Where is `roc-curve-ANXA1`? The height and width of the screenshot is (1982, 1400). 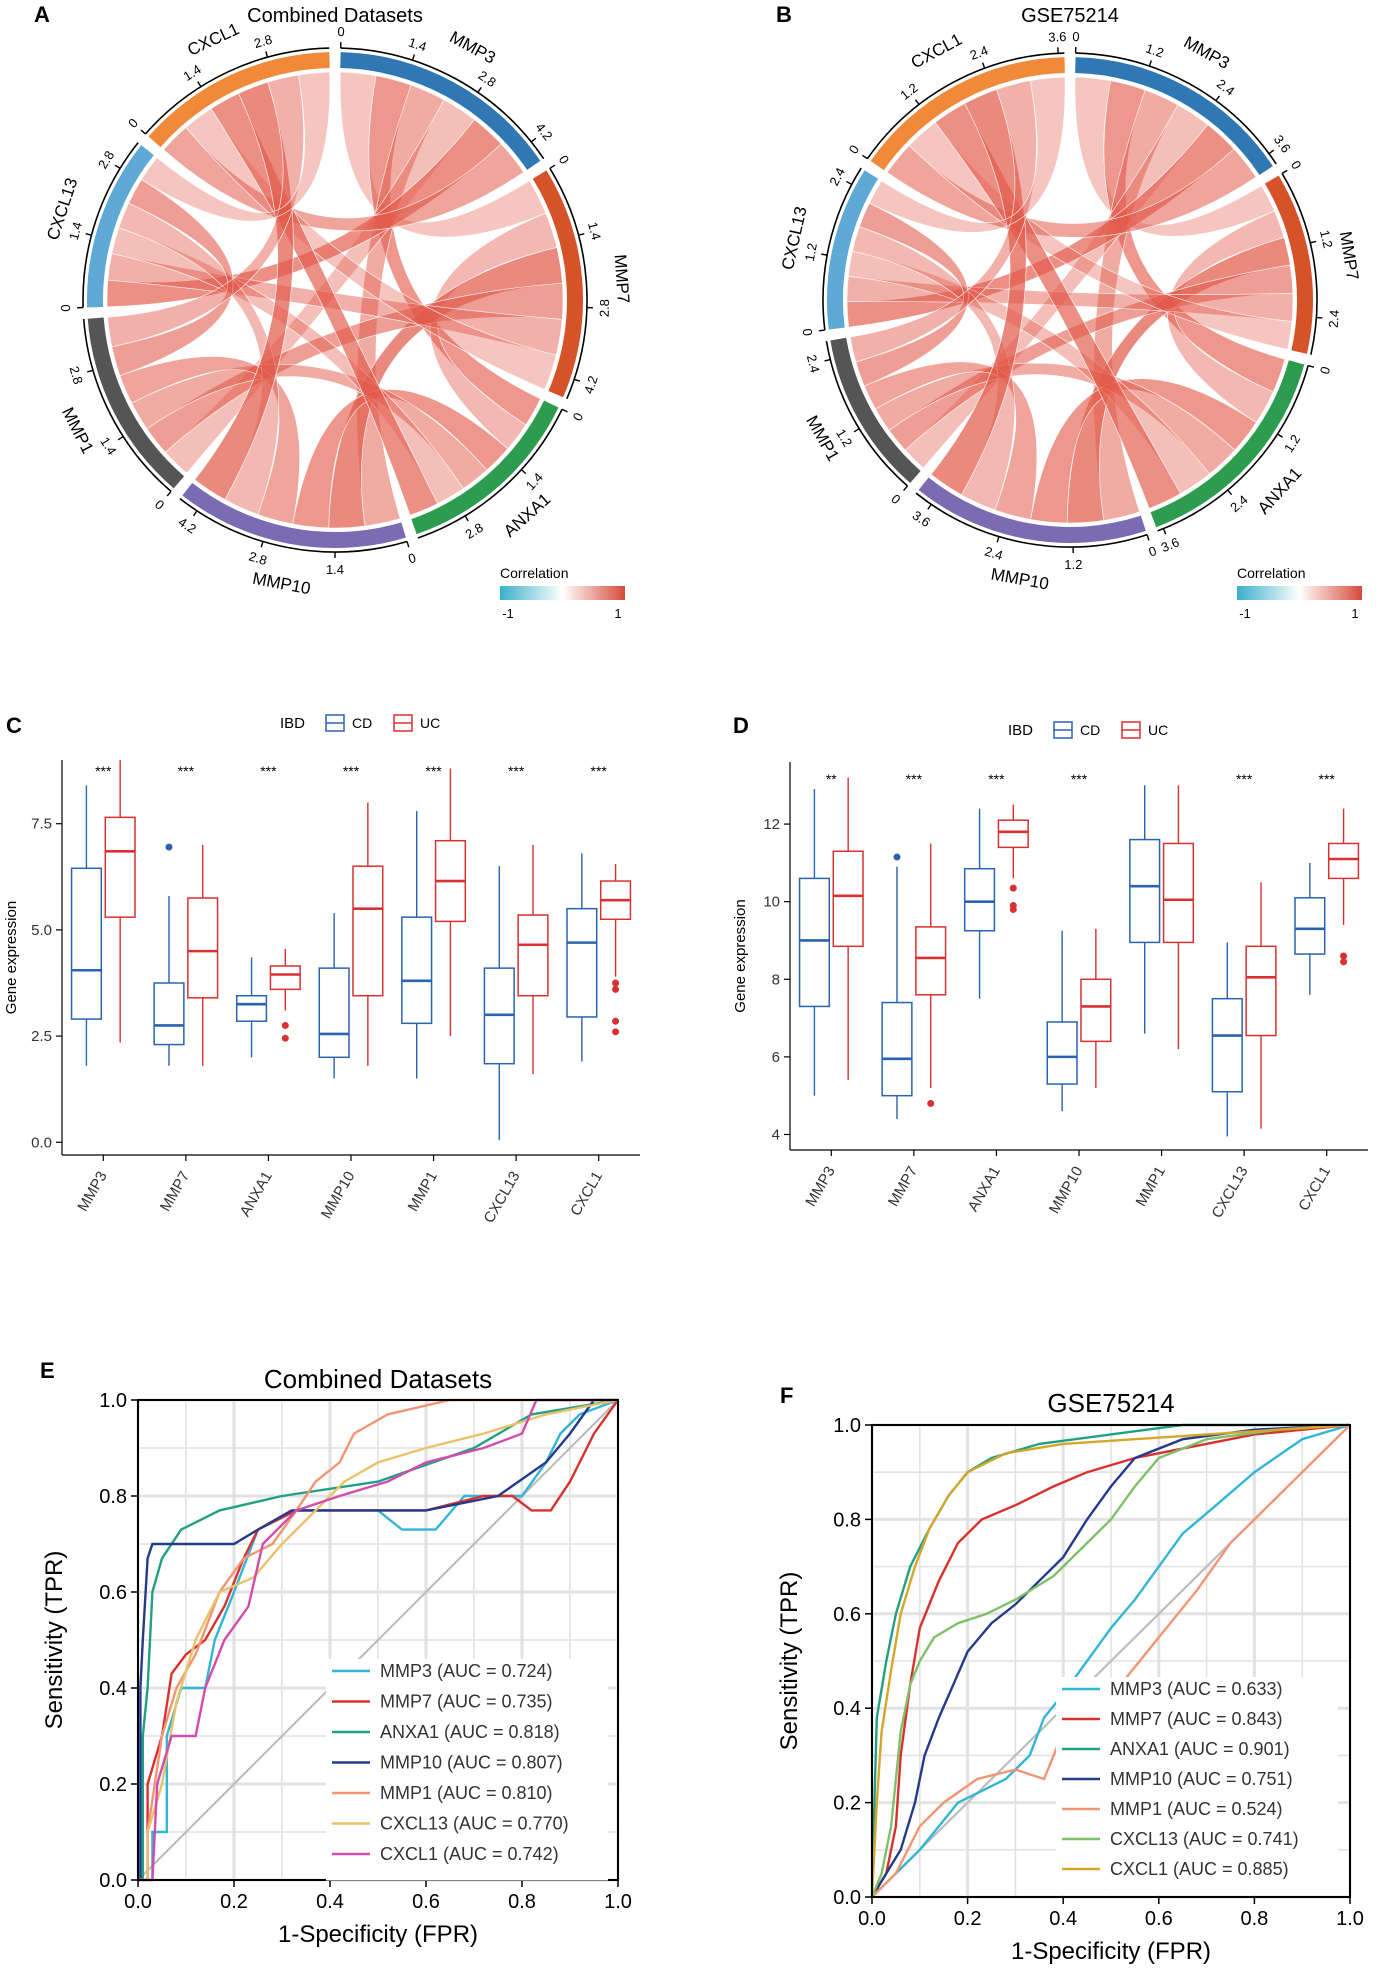
roc-curve-ANXA1 is located at coordinates (378, 1640).